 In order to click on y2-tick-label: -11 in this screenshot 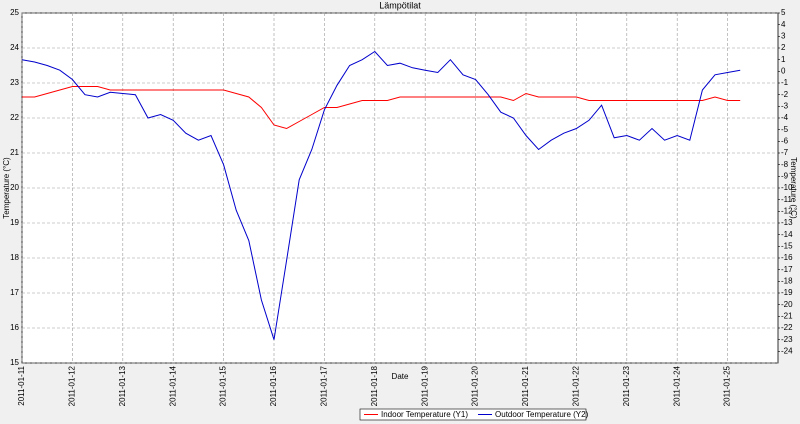, I will do `click(787, 199)`.